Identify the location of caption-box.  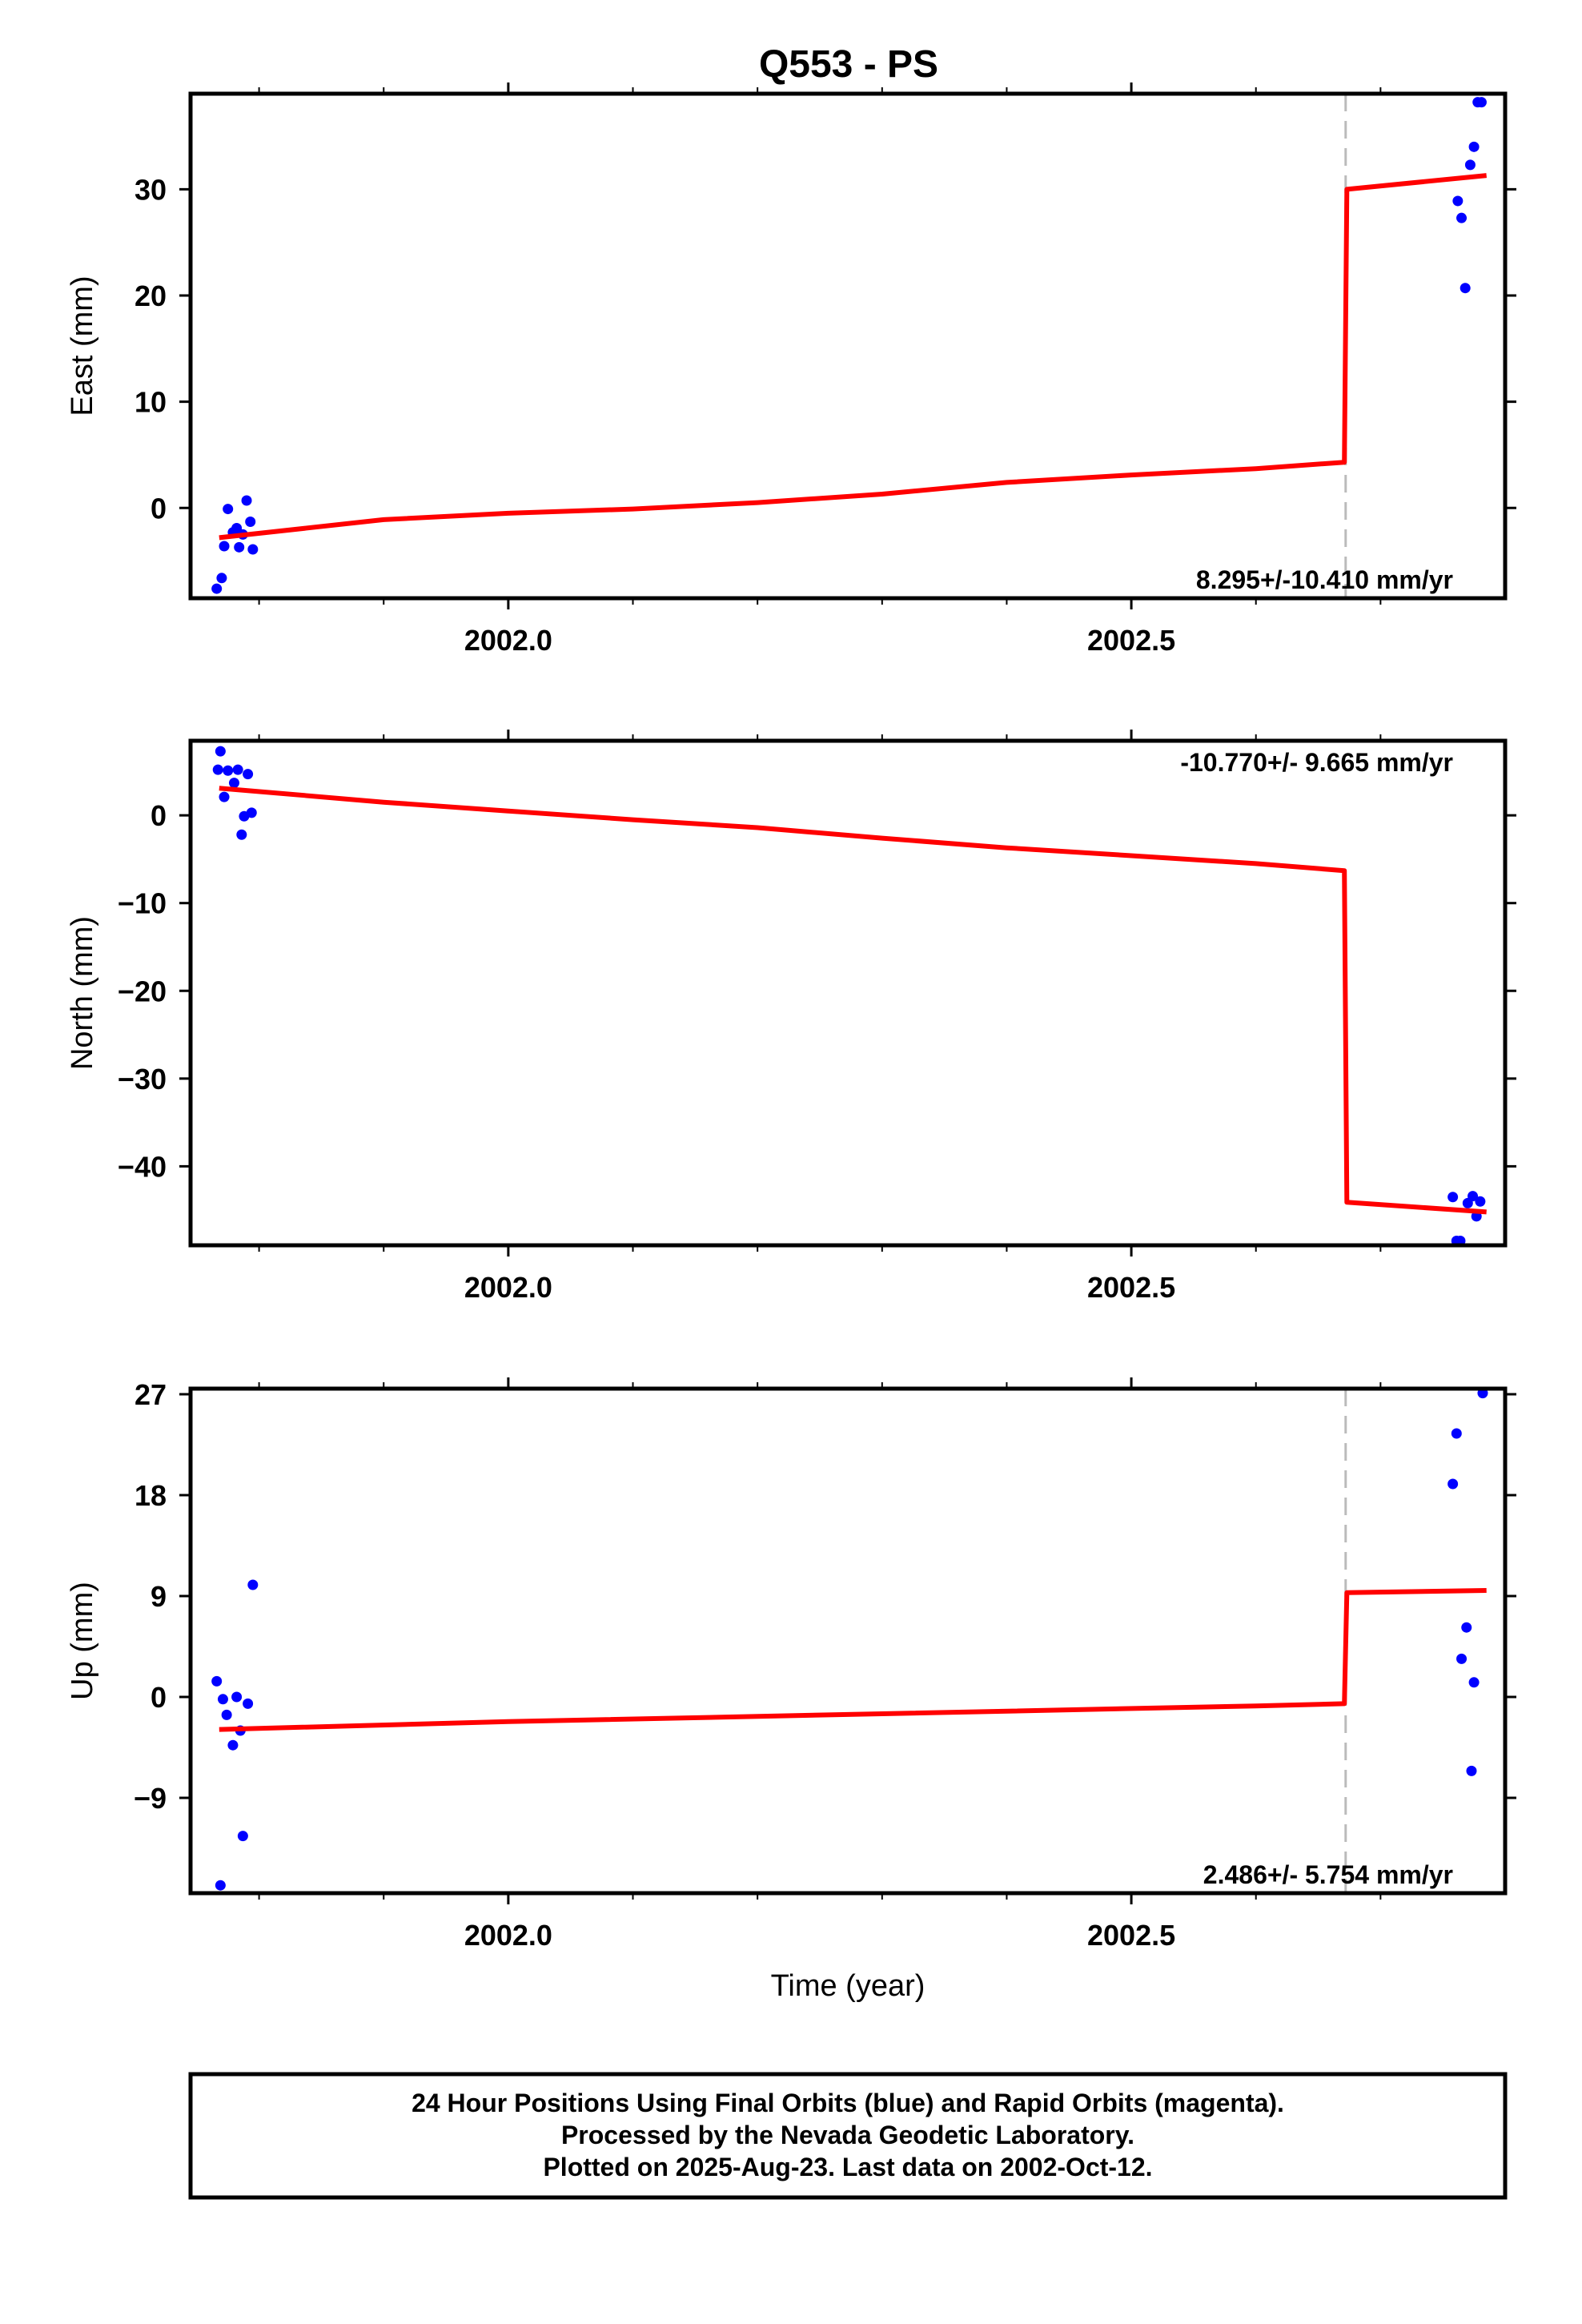
(848, 2136).